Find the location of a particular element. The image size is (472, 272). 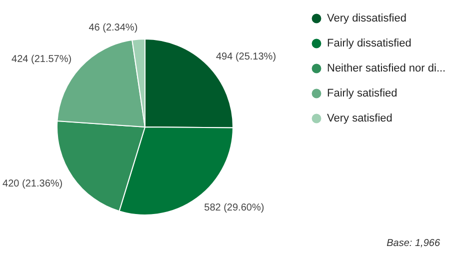

legend-label: Very dissatisfied is located at coordinates (366, 18).